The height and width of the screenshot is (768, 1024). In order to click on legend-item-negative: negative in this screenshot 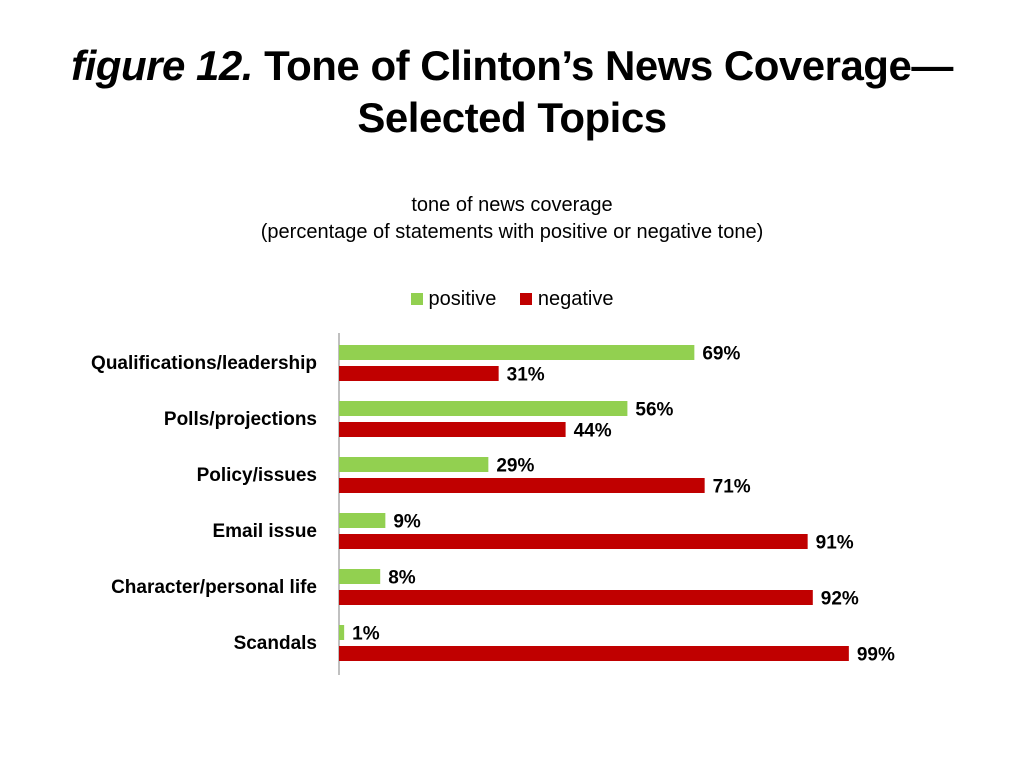, I will do `click(566, 299)`.